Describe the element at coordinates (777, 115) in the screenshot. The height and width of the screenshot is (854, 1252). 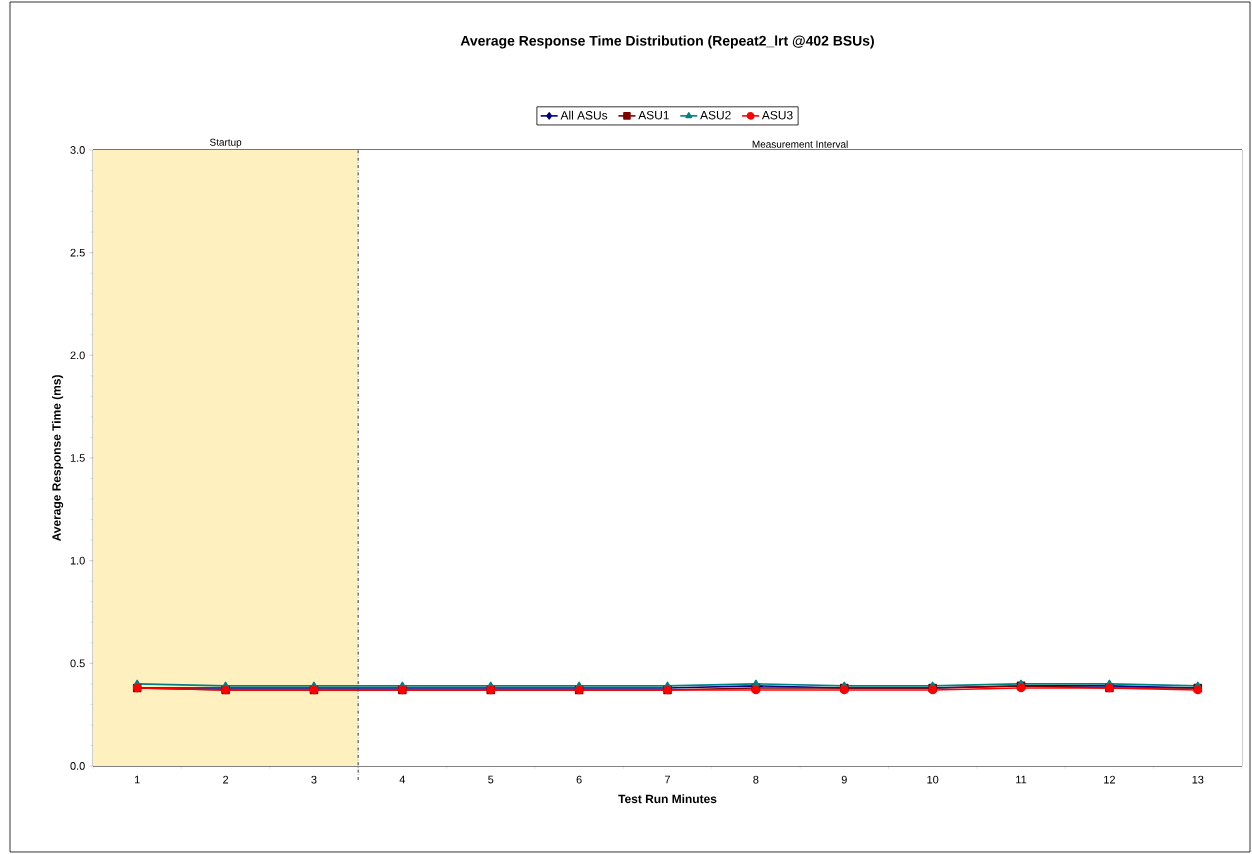
I see `legend-label: ASU3` at that location.